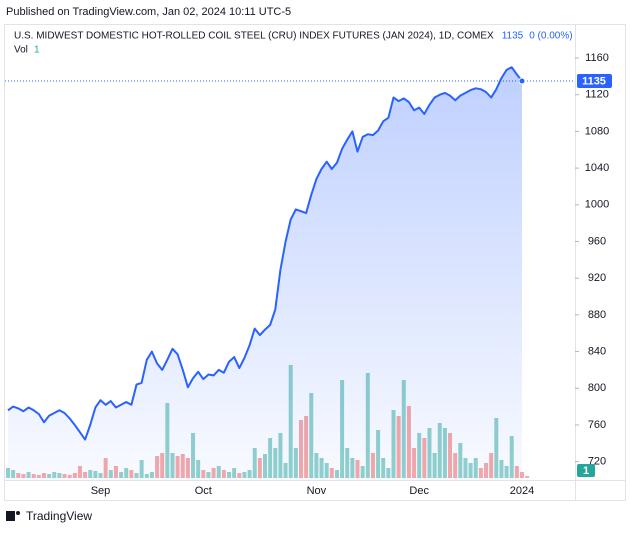 This screenshot has width=630, height=537. Describe the element at coordinates (597, 388) in the screenshot. I see `y-tick-label: 800` at that location.